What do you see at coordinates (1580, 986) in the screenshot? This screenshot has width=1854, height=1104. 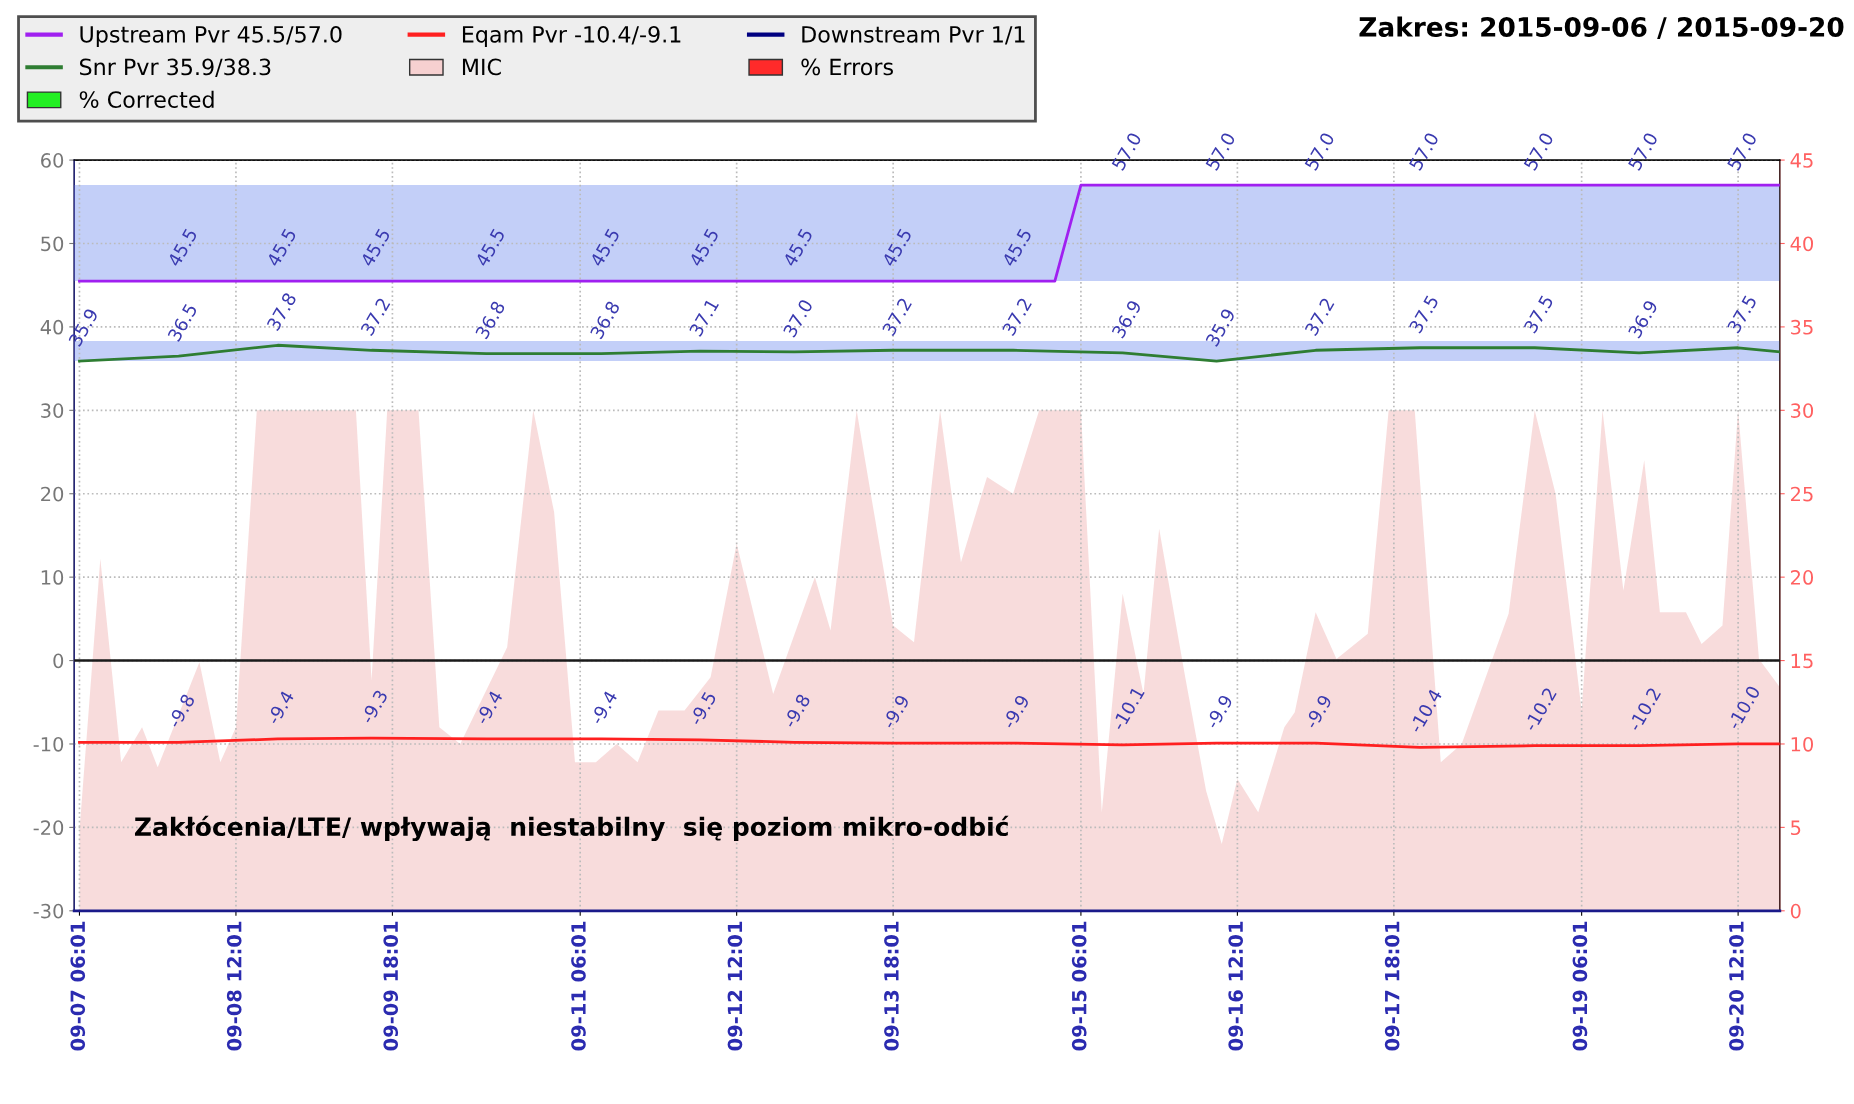 I see `x-tick-label: 09-19 06:01` at bounding box center [1580, 986].